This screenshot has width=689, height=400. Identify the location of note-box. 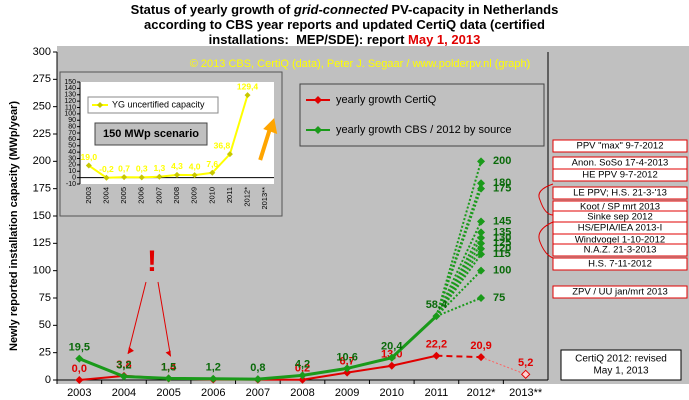
(621, 365).